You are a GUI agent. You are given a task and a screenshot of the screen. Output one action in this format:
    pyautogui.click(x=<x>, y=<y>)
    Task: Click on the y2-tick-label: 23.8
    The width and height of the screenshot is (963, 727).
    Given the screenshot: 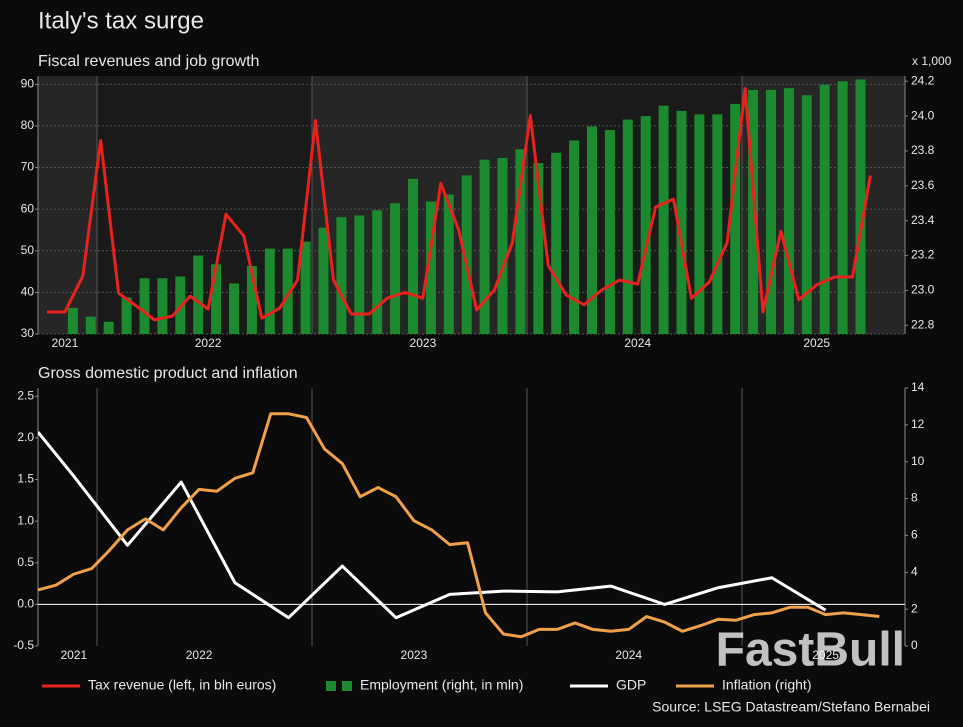 What is the action you would take?
    pyautogui.click(x=923, y=150)
    